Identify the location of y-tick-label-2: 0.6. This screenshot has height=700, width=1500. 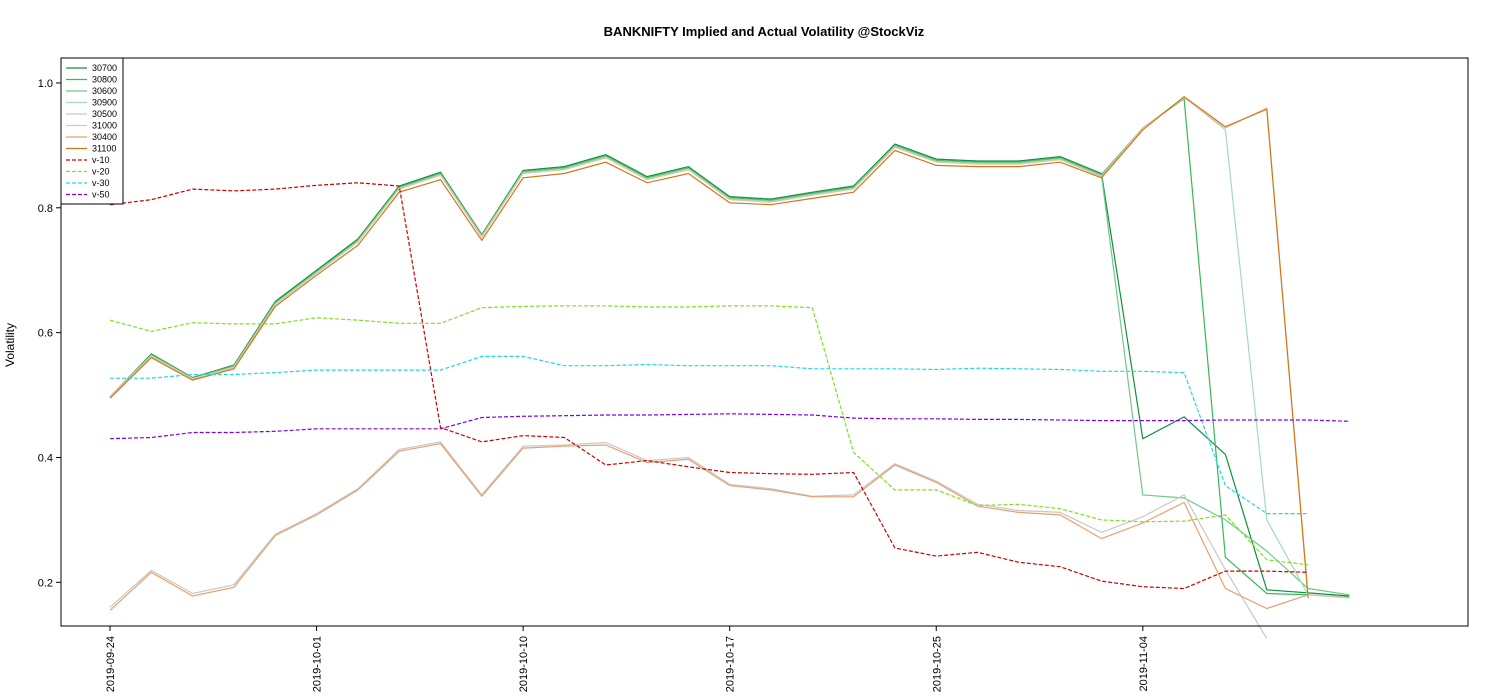
(45, 334).